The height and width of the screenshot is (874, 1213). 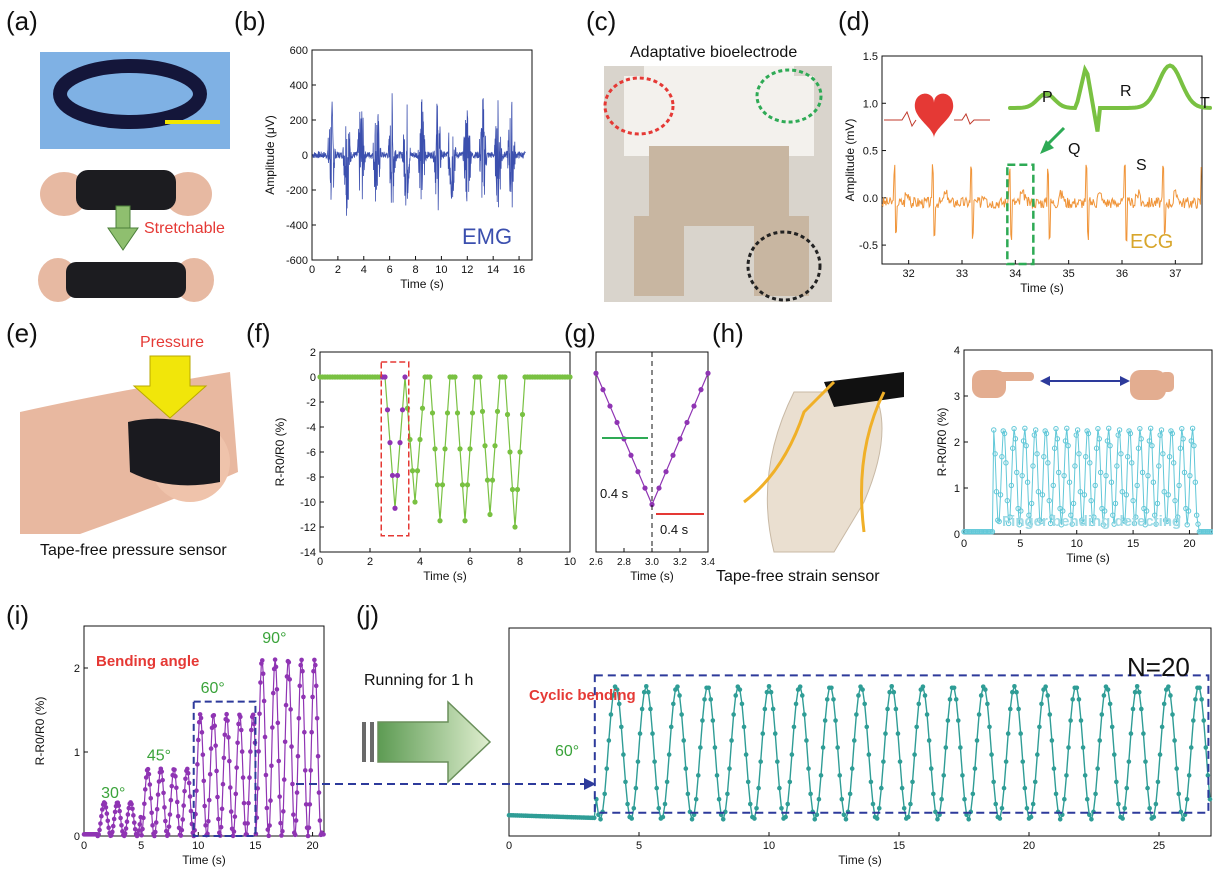 What do you see at coordinates (1189, 544) in the screenshot?
I see `x-tick-label: 20` at bounding box center [1189, 544].